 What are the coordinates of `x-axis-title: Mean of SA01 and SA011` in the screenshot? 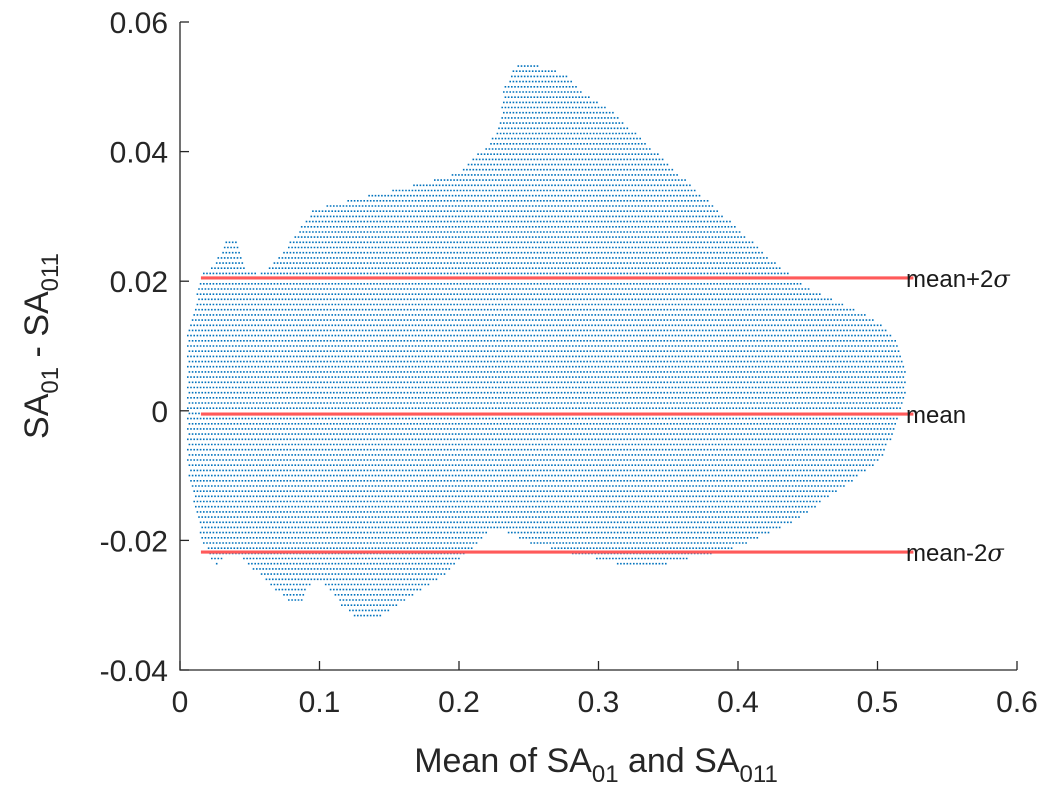 It's located at (596, 765).